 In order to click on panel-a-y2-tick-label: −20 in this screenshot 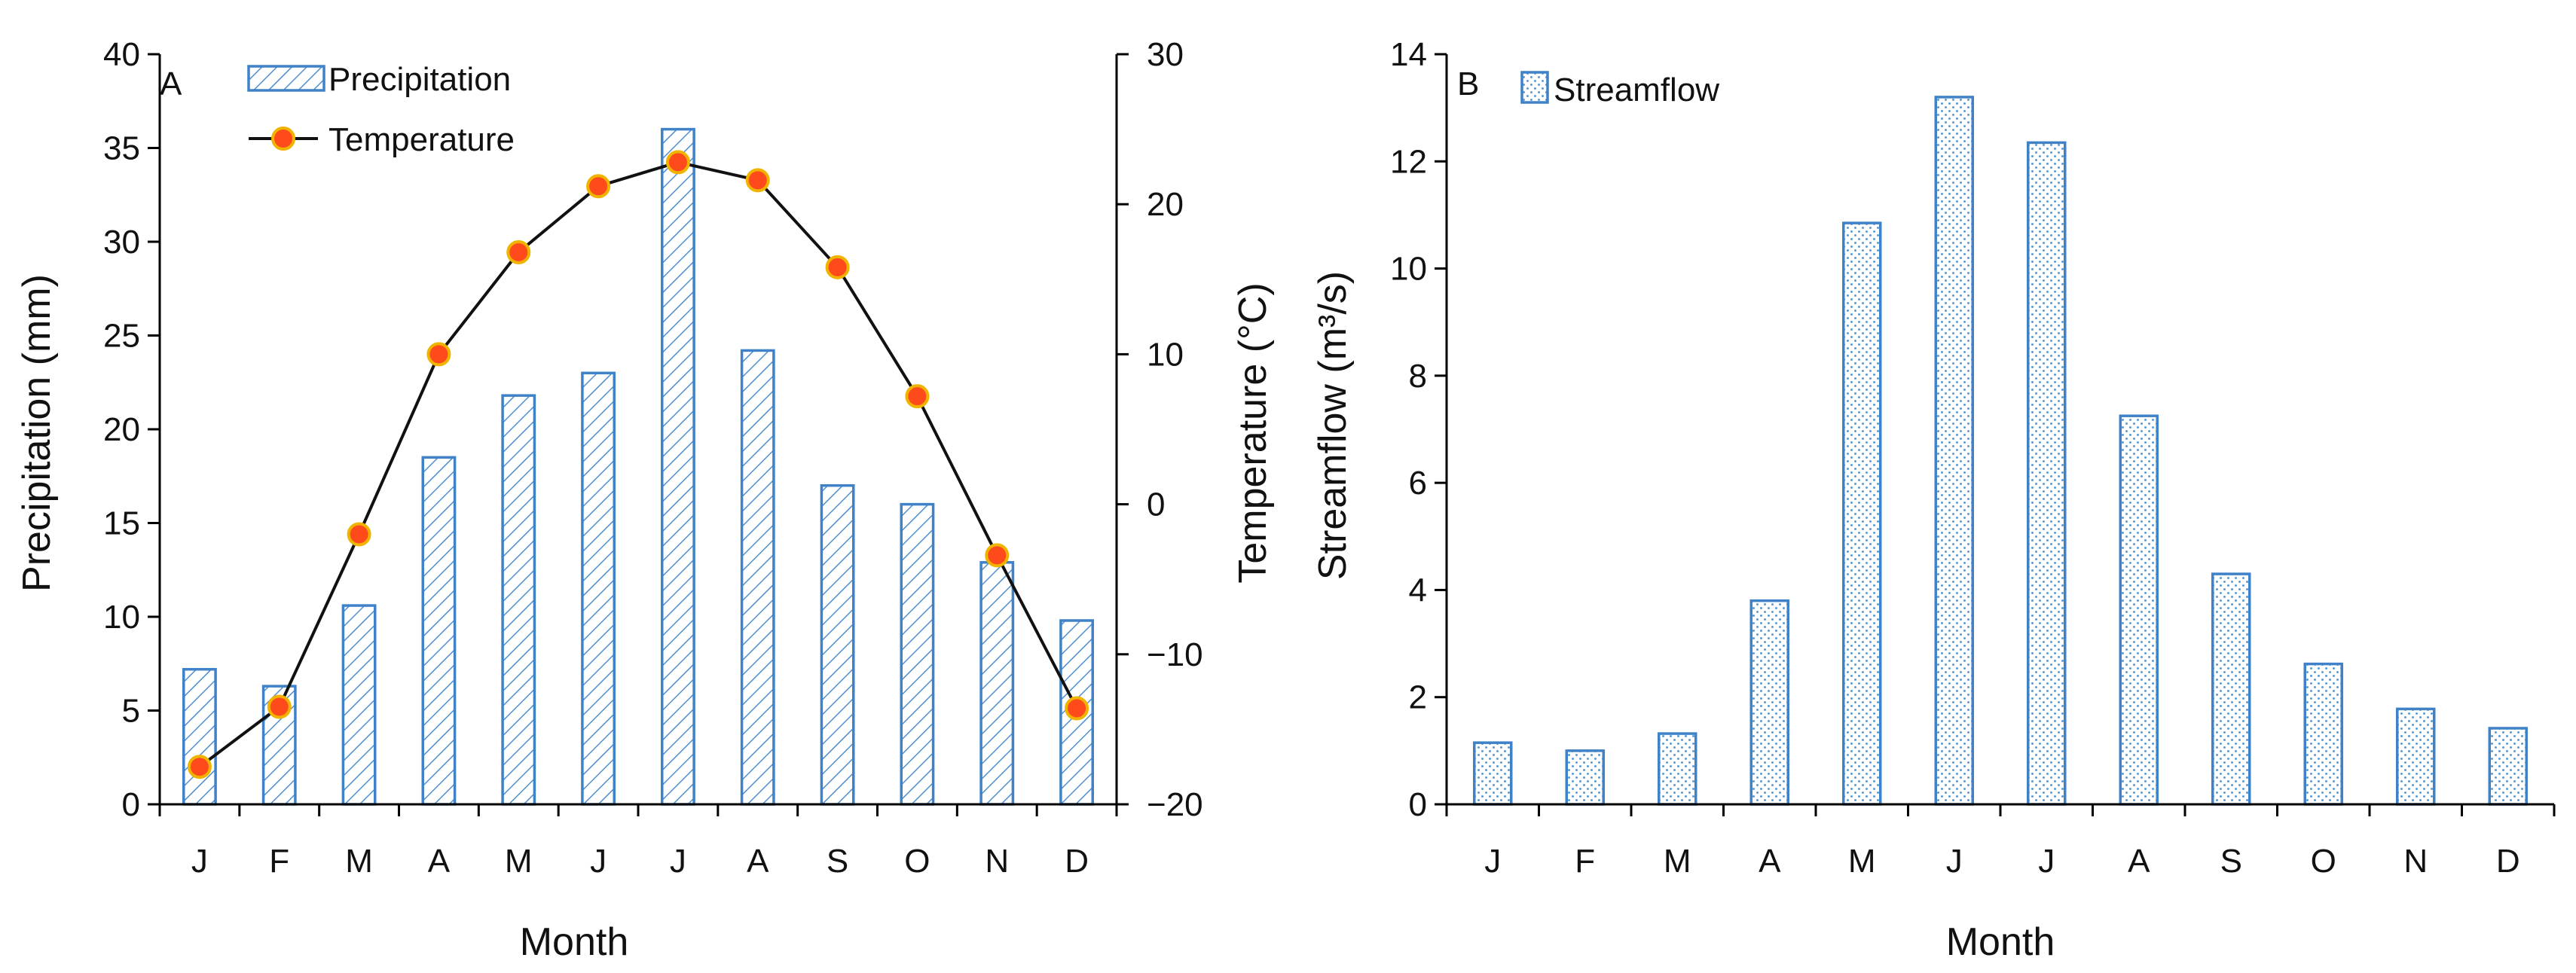, I will do `click(1175, 804)`.